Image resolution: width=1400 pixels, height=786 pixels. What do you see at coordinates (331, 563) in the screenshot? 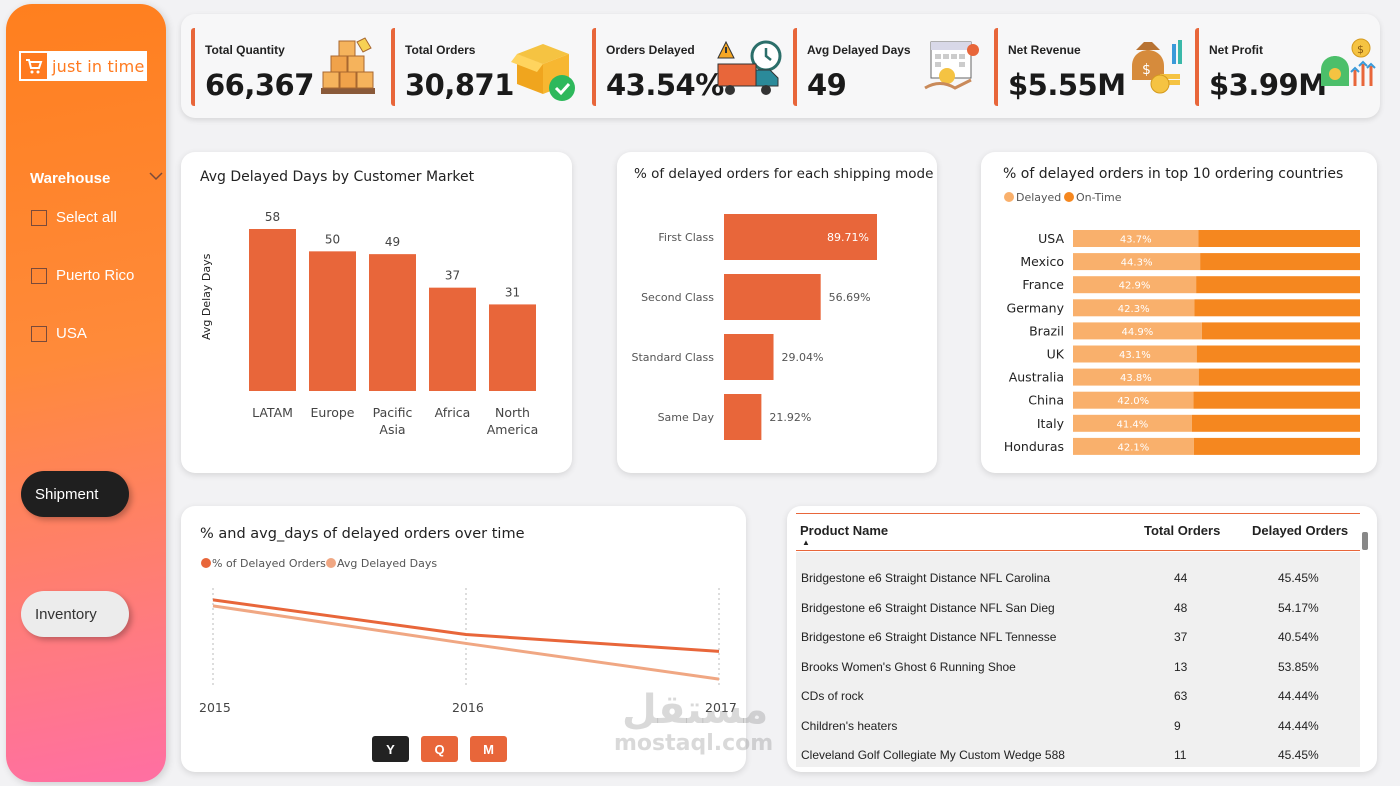
I see `legend-swatch-days` at bounding box center [331, 563].